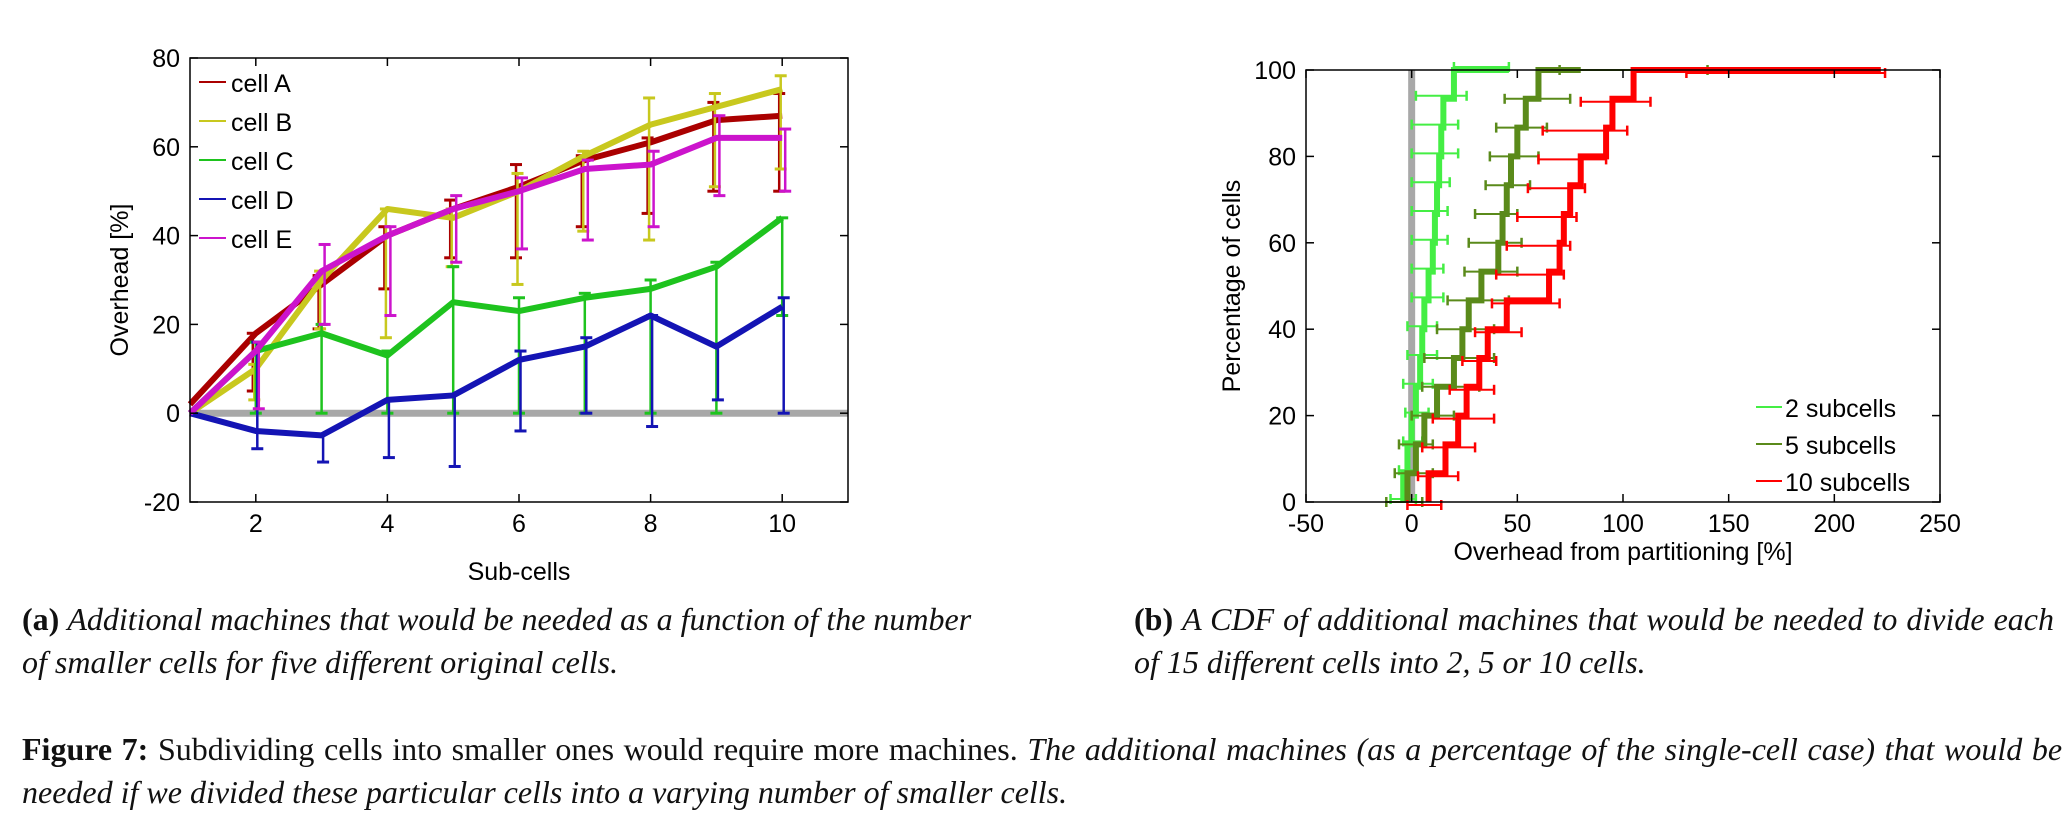 The width and height of the screenshot is (2072, 814). What do you see at coordinates (1232, 286) in the screenshot?
I see `chart-b-y-axis-label: Percentage of cells` at bounding box center [1232, 286].